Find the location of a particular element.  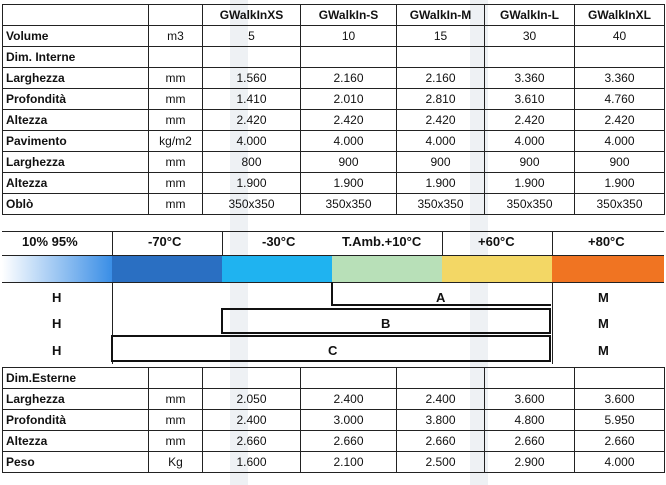

value-cell: 3.000 is located at coordinates (348, 420).